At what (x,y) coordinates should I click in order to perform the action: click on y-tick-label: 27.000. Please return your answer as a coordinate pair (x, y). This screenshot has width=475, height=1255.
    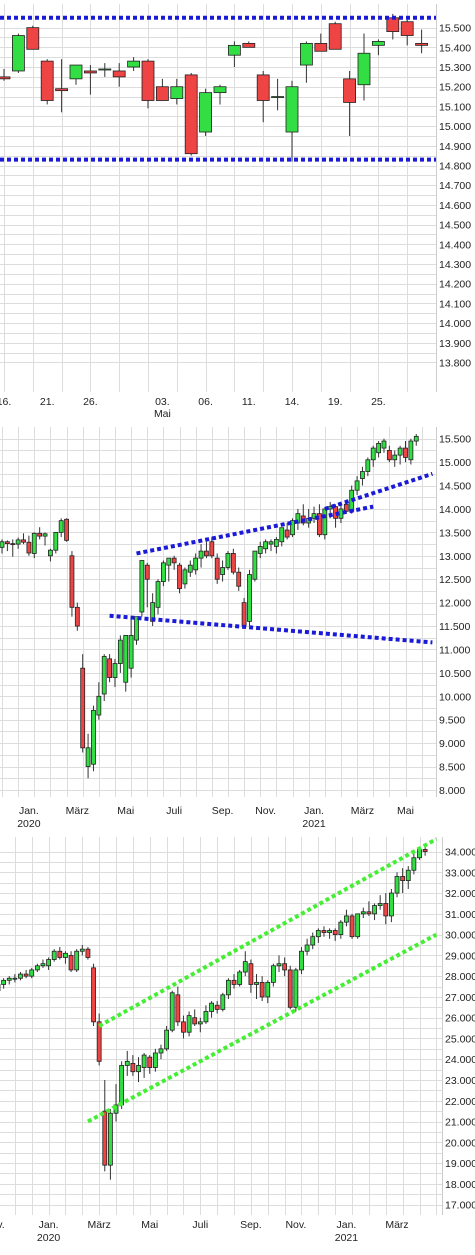
    Looking at the image, I should click on (460, 998).